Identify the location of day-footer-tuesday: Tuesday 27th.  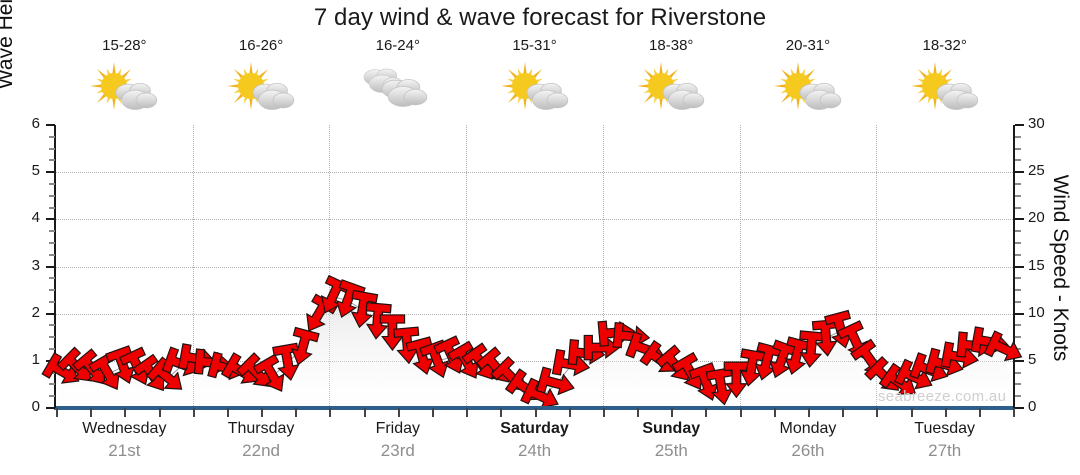
(944, 444).